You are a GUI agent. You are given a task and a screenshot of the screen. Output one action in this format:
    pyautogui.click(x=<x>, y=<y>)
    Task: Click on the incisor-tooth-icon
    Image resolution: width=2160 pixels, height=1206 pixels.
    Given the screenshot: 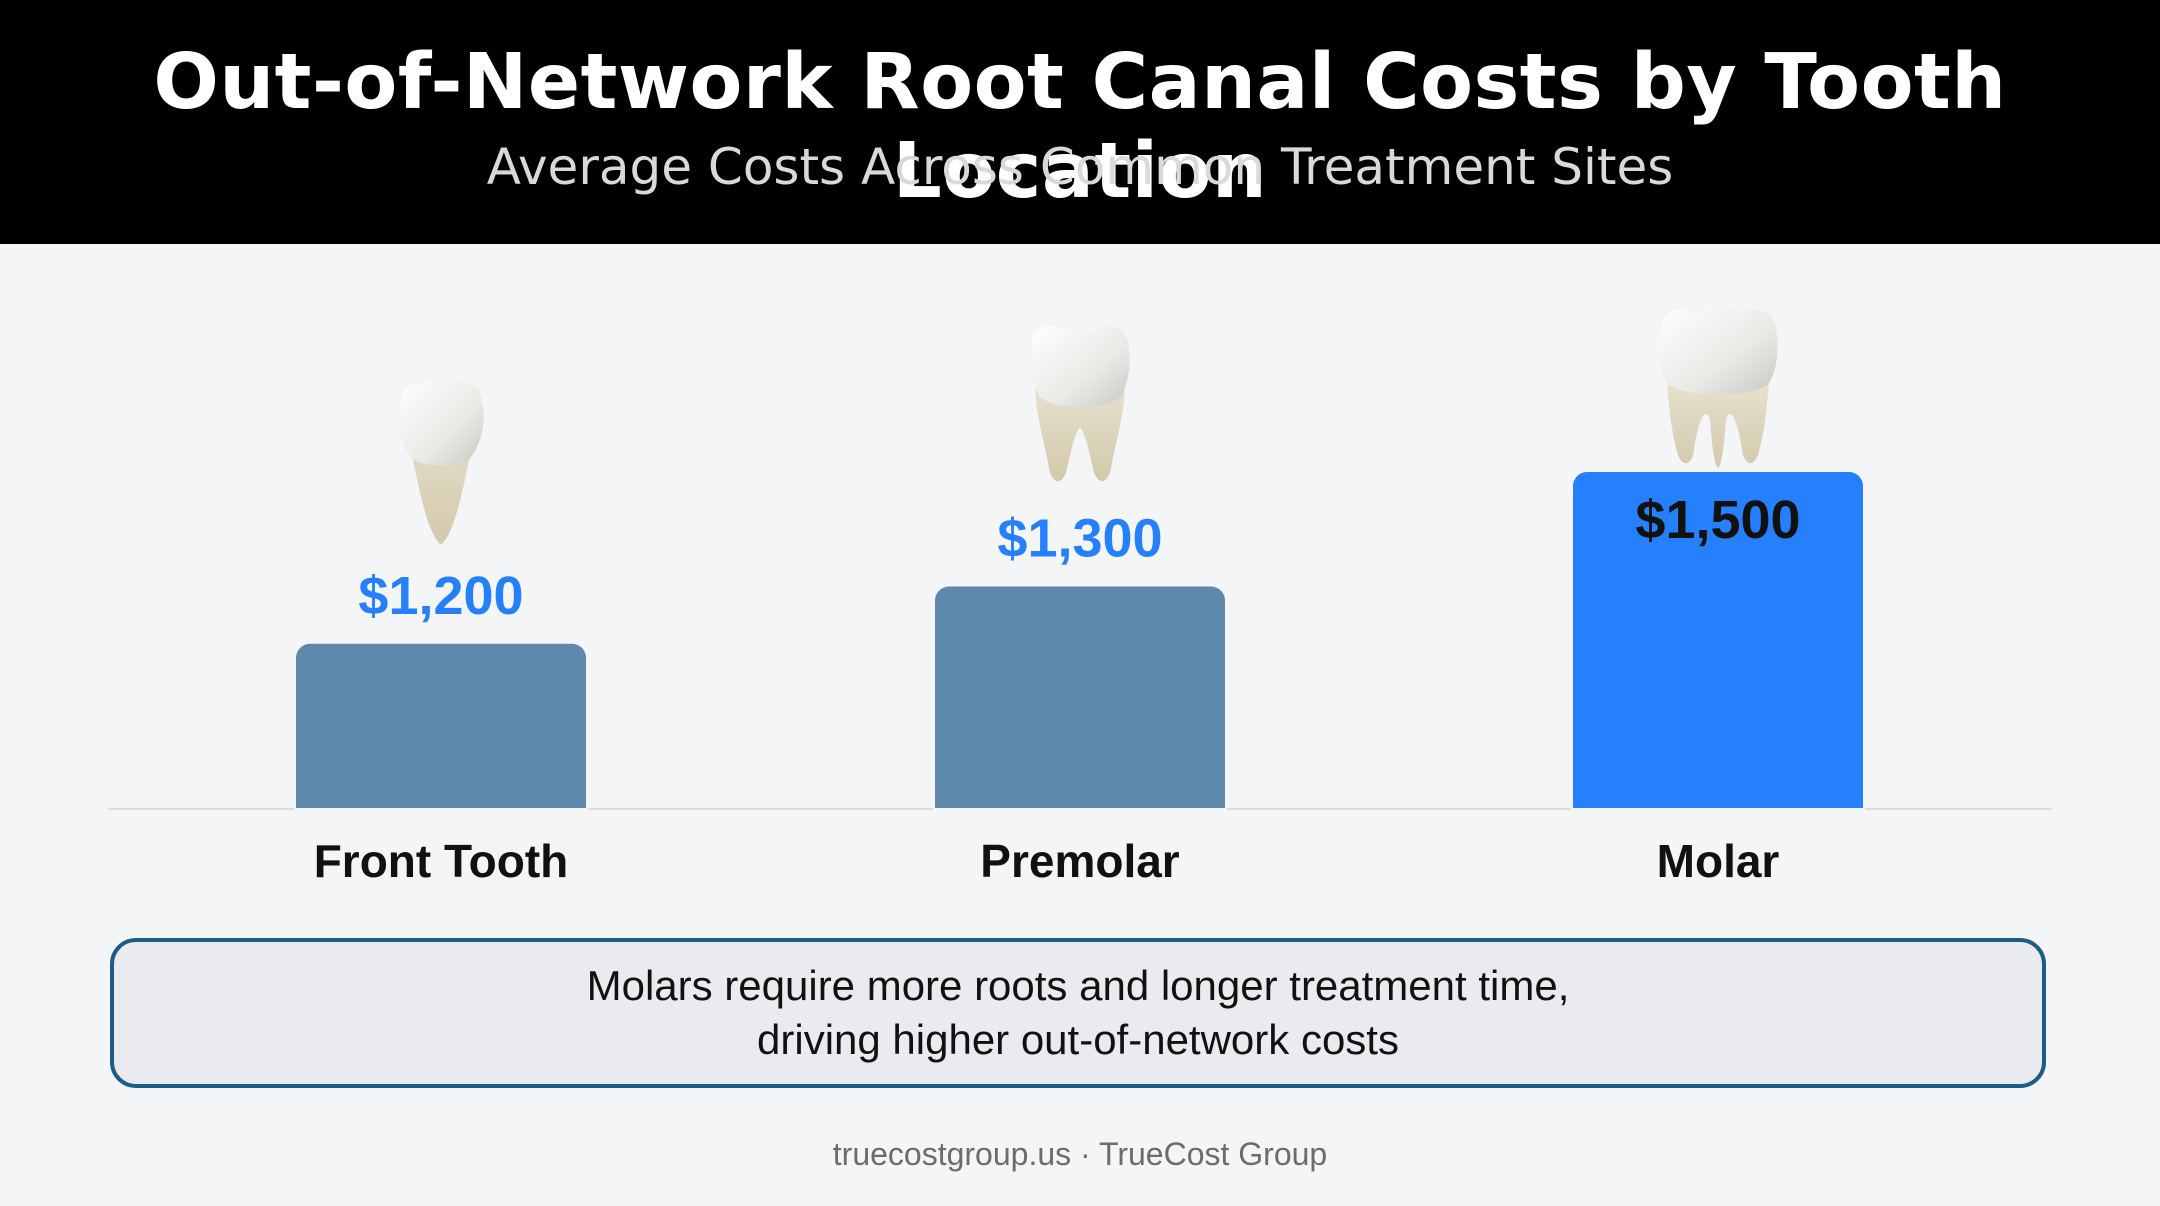 What is the action you would take?
    pyautogui.click(x=441, y=462)
    